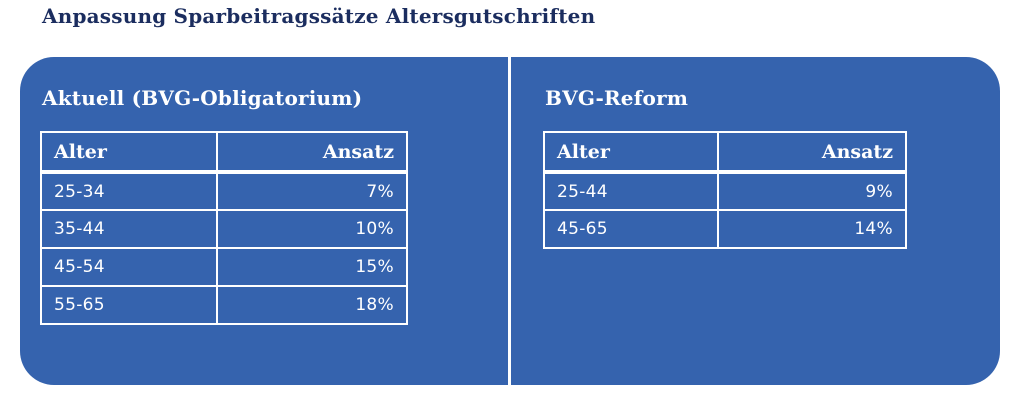 The height and width of the screenshot is (400, 1018). I want to click on table-row: 55-65 18%, so click(224, 305).